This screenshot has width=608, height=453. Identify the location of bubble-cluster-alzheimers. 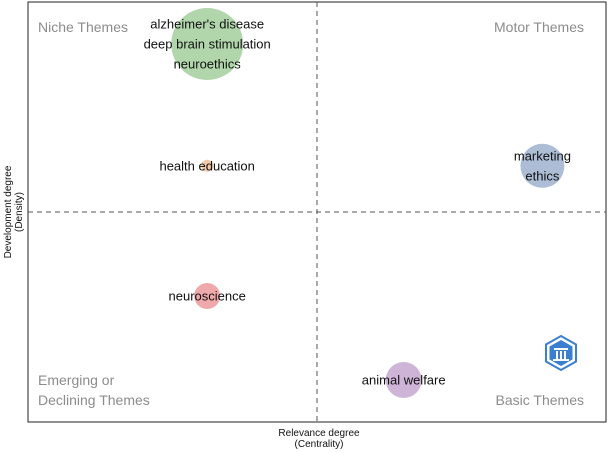
(207, 44).